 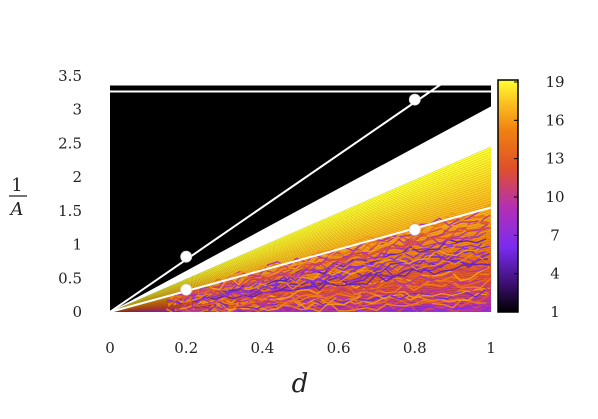 I want to click on x-tick-label: 1, so click(x=491, y=348).